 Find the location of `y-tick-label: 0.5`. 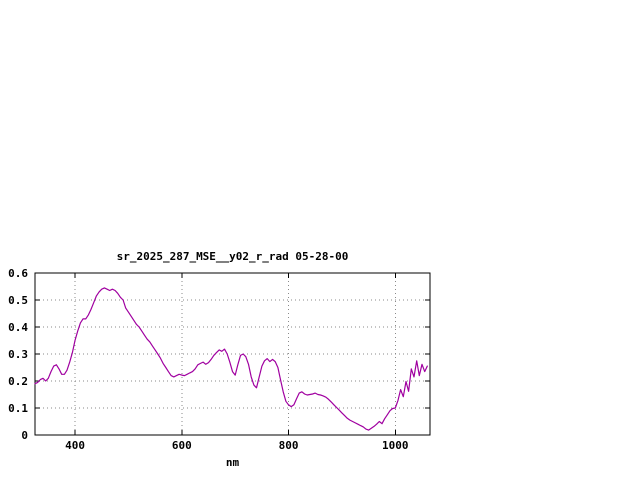

y-tick-label: 0.5 is located at coordinates (18, 300).